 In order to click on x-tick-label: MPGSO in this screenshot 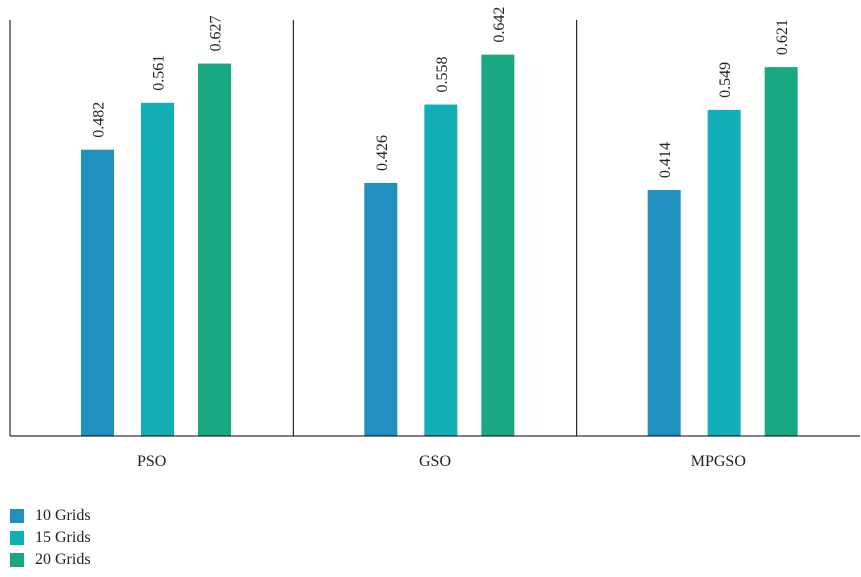, I will do `click(718, 461)`.